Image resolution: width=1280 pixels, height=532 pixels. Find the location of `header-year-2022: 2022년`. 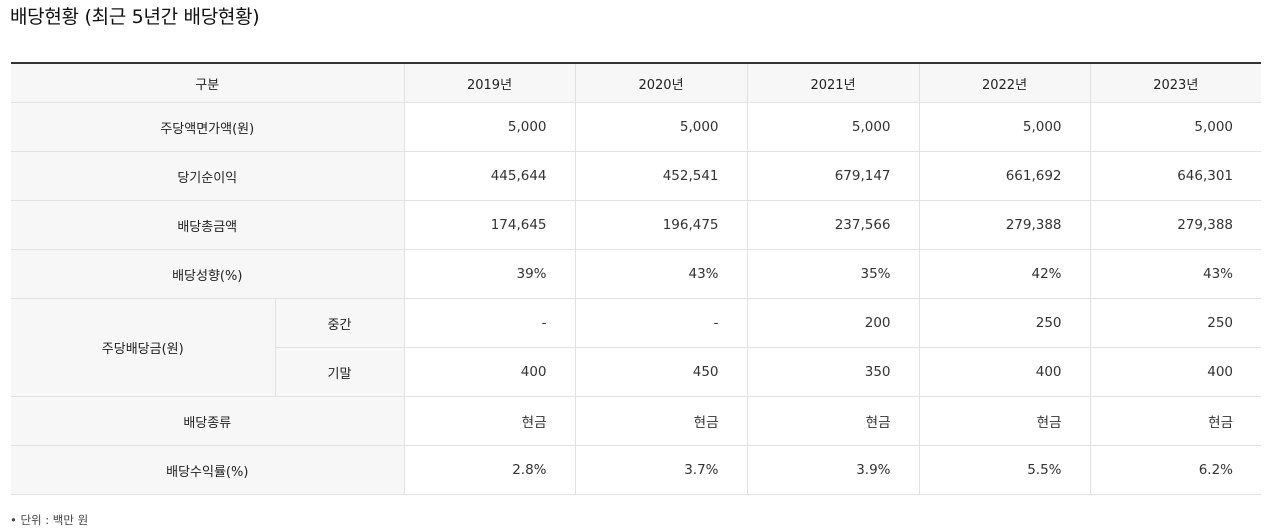

header-year-2022: 2022년 is located at coordinates (1004, 83).